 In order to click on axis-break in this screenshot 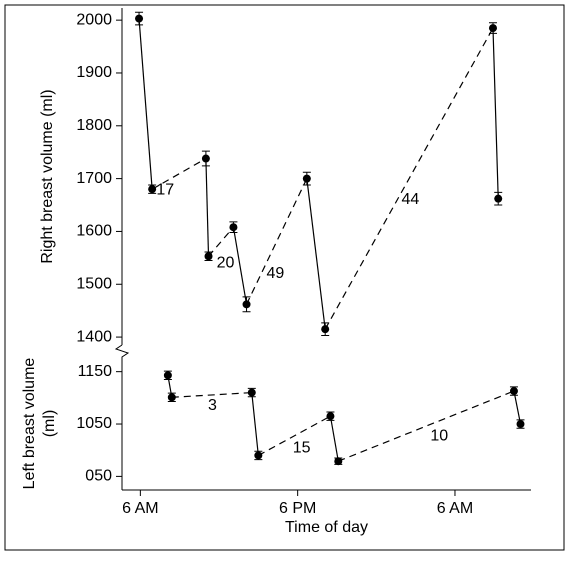, I will do `click(122, 417)`.